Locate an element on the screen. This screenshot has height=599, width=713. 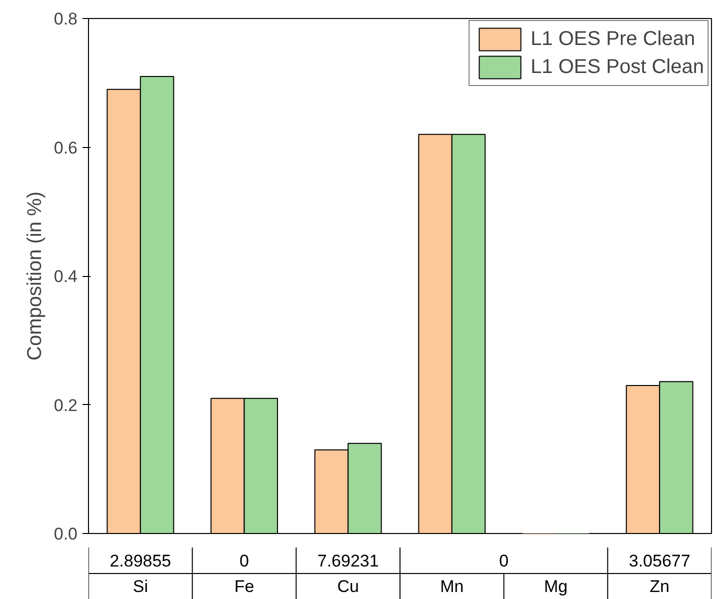
x-tick-label: Zn is located at coordinates (660, 586).